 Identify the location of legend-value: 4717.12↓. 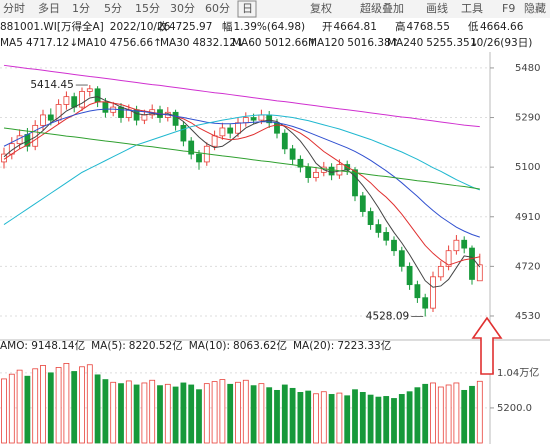
(52, 43).